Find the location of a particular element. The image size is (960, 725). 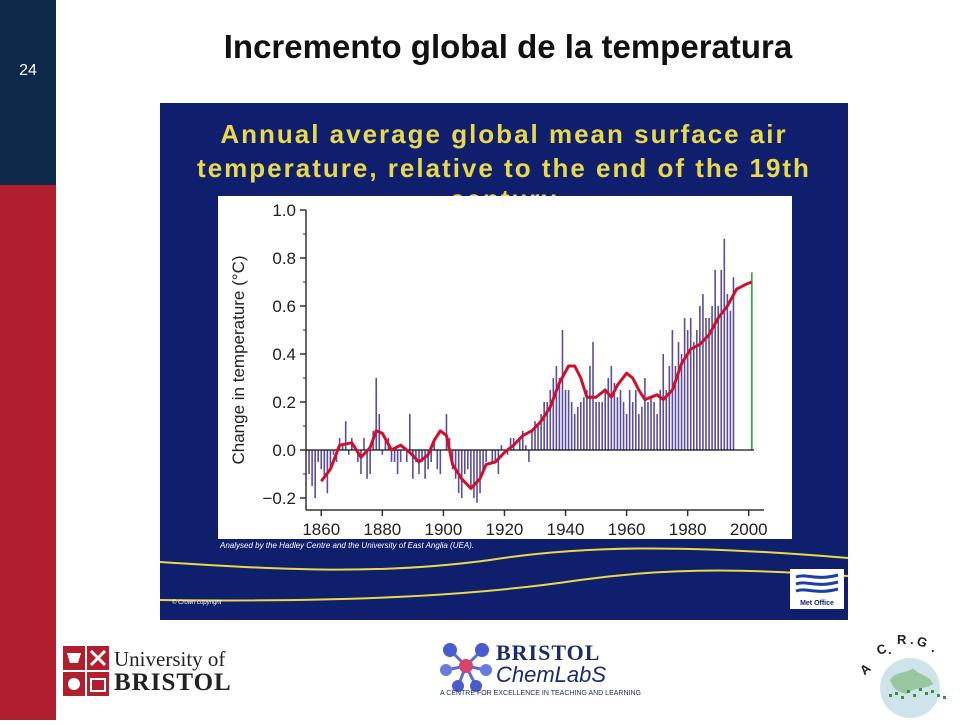

met-office-logo: Met Office is located at coordinates (817, 589).